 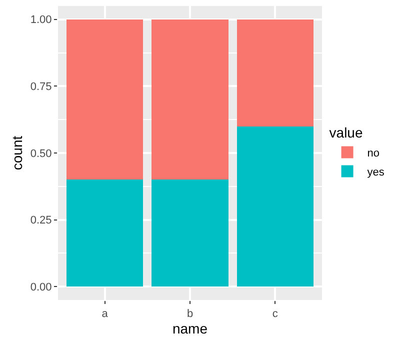 I want to click on legend-title: value, so click(x=346, y=132).